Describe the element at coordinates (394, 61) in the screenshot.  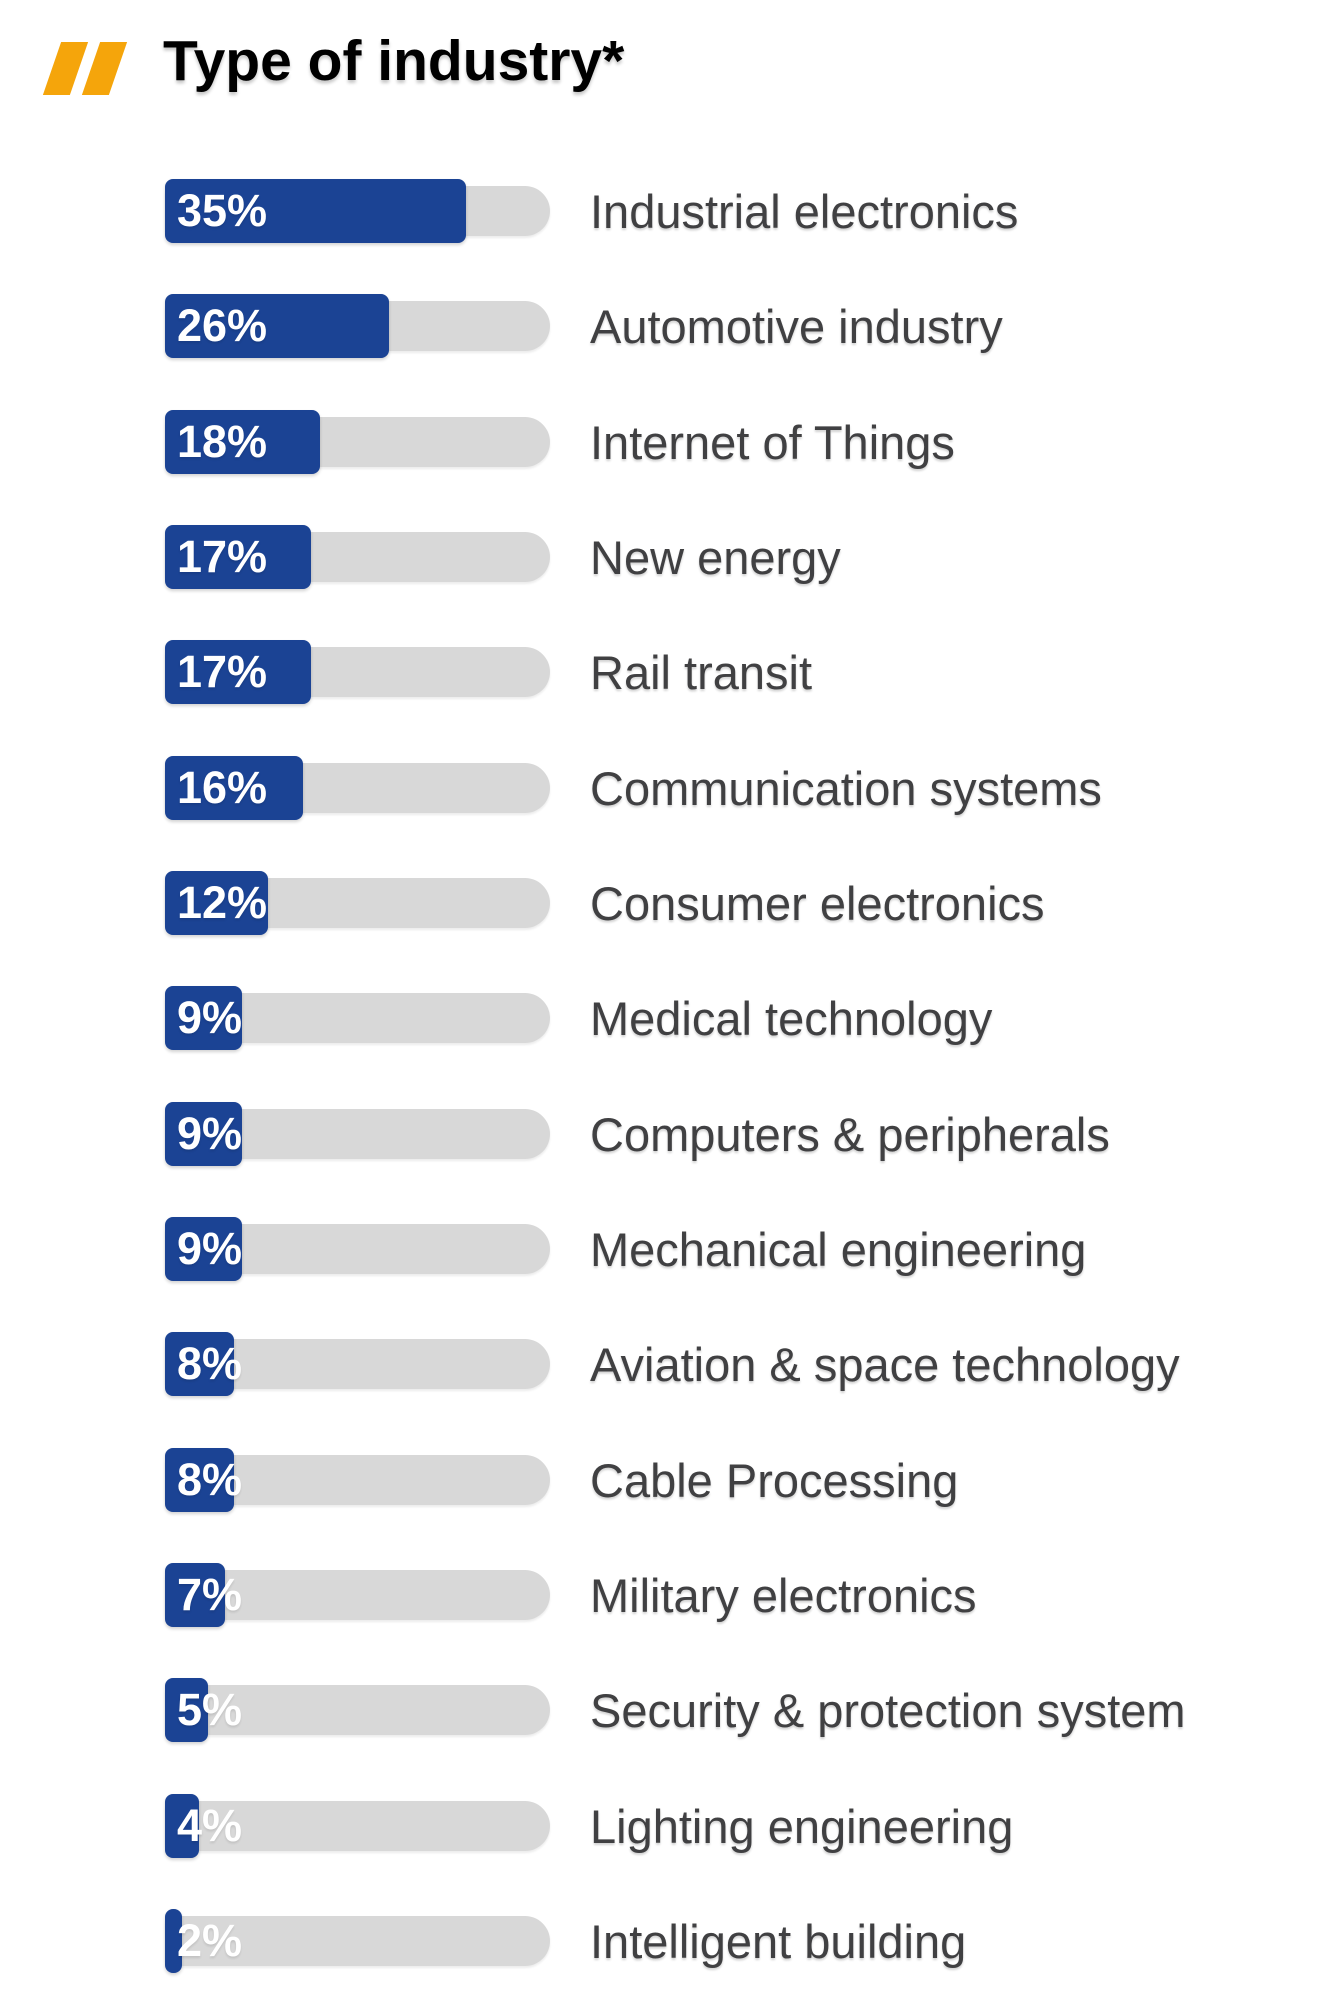
I see `page-title: Type of industry*` at that location.